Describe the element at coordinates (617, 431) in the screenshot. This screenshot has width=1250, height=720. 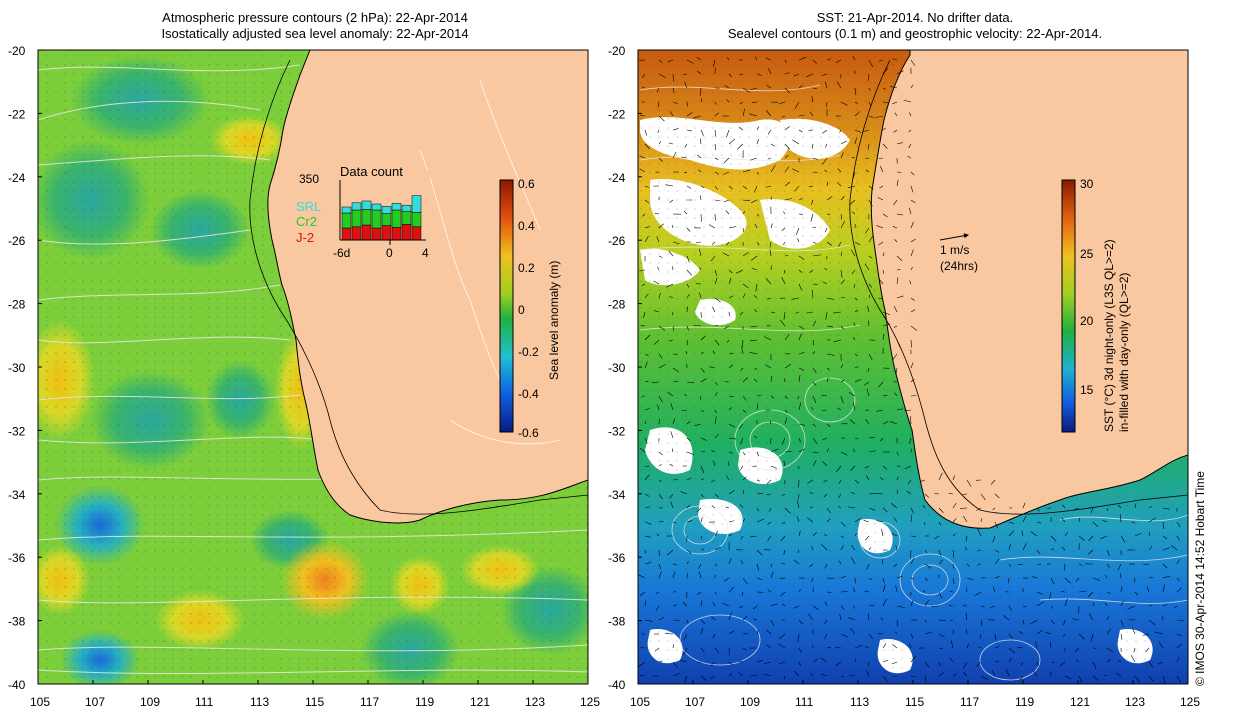
I see `right-lat-tick-6: -32` at that location.